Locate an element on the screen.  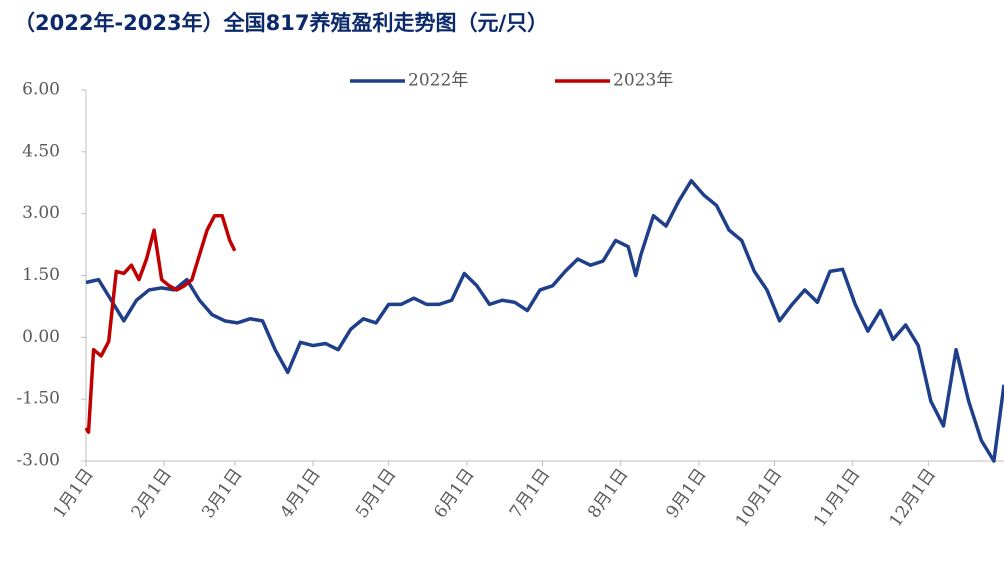
y-tick-label: -1.50 is located at coordinates (38, 399).